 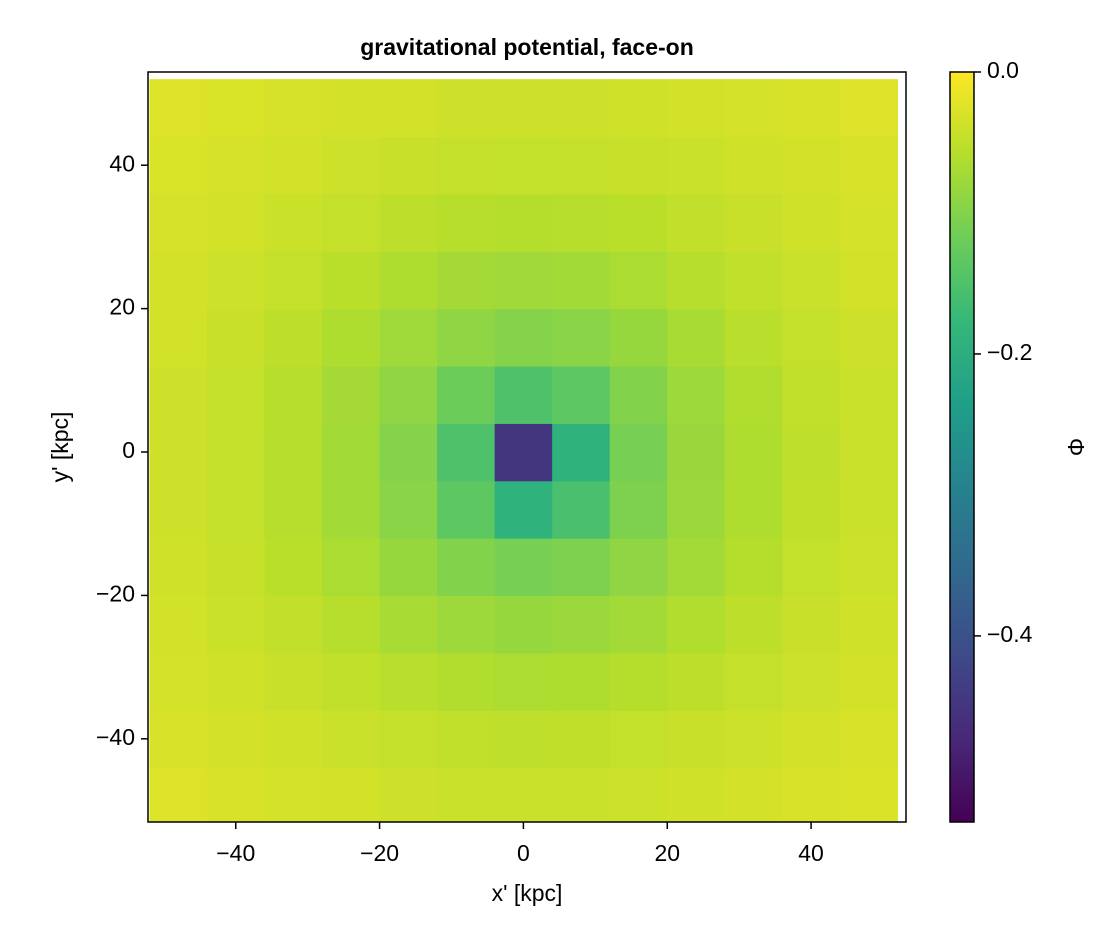 I want to click on colorbar-tick-label: −0.2, so click(x=1009, y=352).